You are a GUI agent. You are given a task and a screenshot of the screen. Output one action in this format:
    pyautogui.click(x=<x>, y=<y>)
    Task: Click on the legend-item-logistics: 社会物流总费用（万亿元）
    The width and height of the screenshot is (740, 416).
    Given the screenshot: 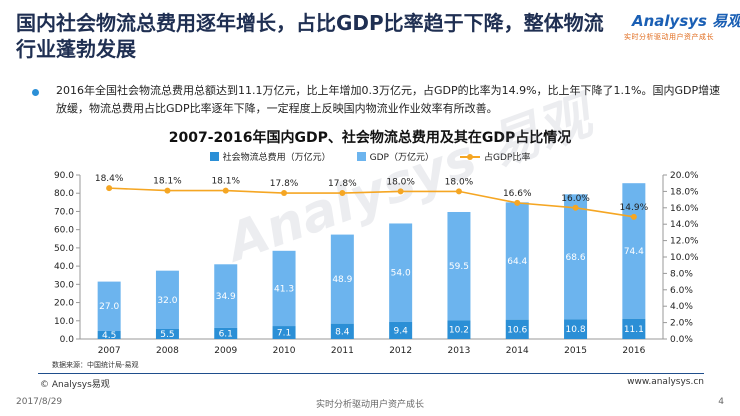 What is the action you would take?
    pyautogui.click(x=270, y=156)
    